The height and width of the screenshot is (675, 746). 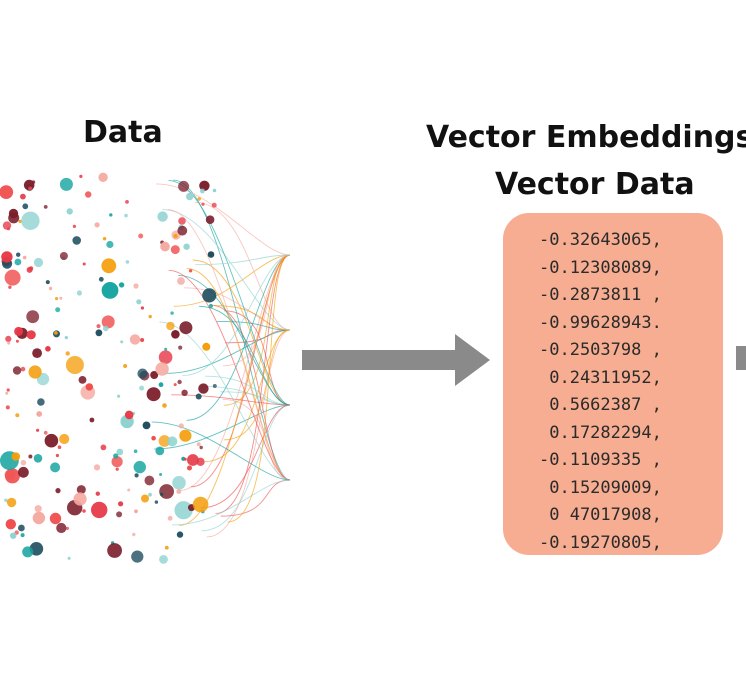 I want to click on vector-value: 0.24311952,, so click(x=600, y=377).